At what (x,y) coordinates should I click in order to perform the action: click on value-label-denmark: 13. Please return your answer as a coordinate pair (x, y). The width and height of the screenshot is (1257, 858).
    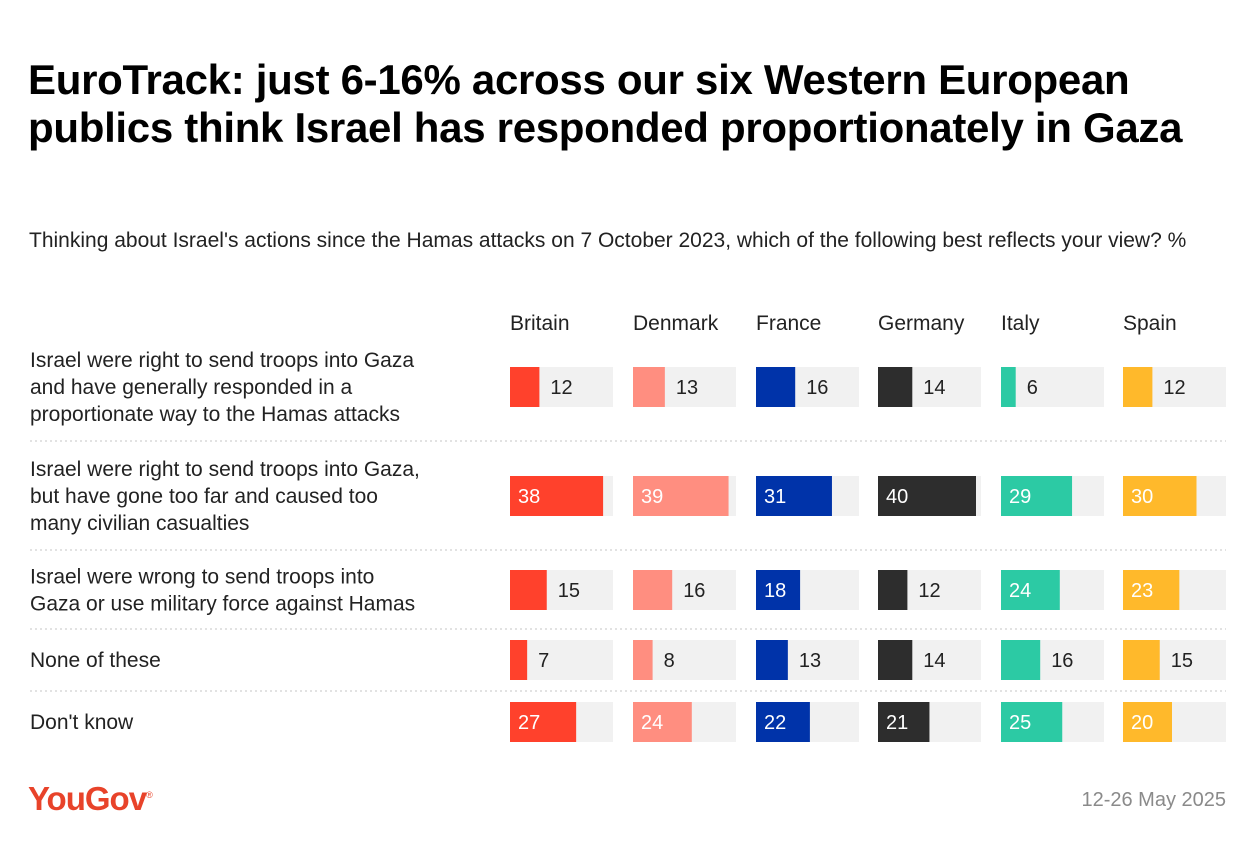
    Looking at the image, I should click on (687, 388).